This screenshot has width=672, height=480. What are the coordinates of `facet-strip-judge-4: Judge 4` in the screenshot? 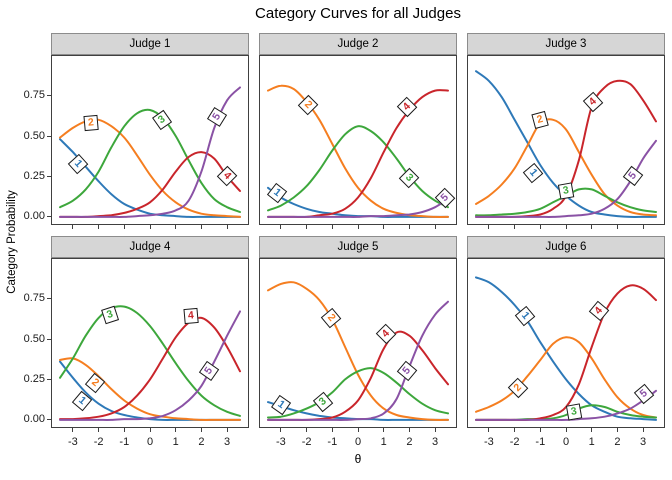 It's located at (150, 247).